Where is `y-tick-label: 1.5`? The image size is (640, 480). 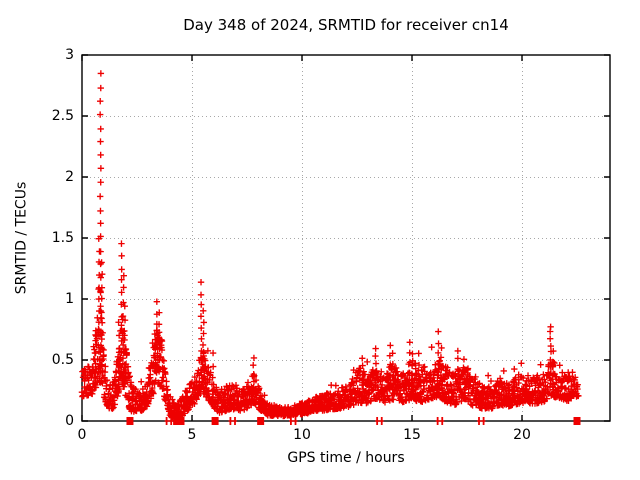
y-tick-label: 1.5 is located at coordinates (62, 238).